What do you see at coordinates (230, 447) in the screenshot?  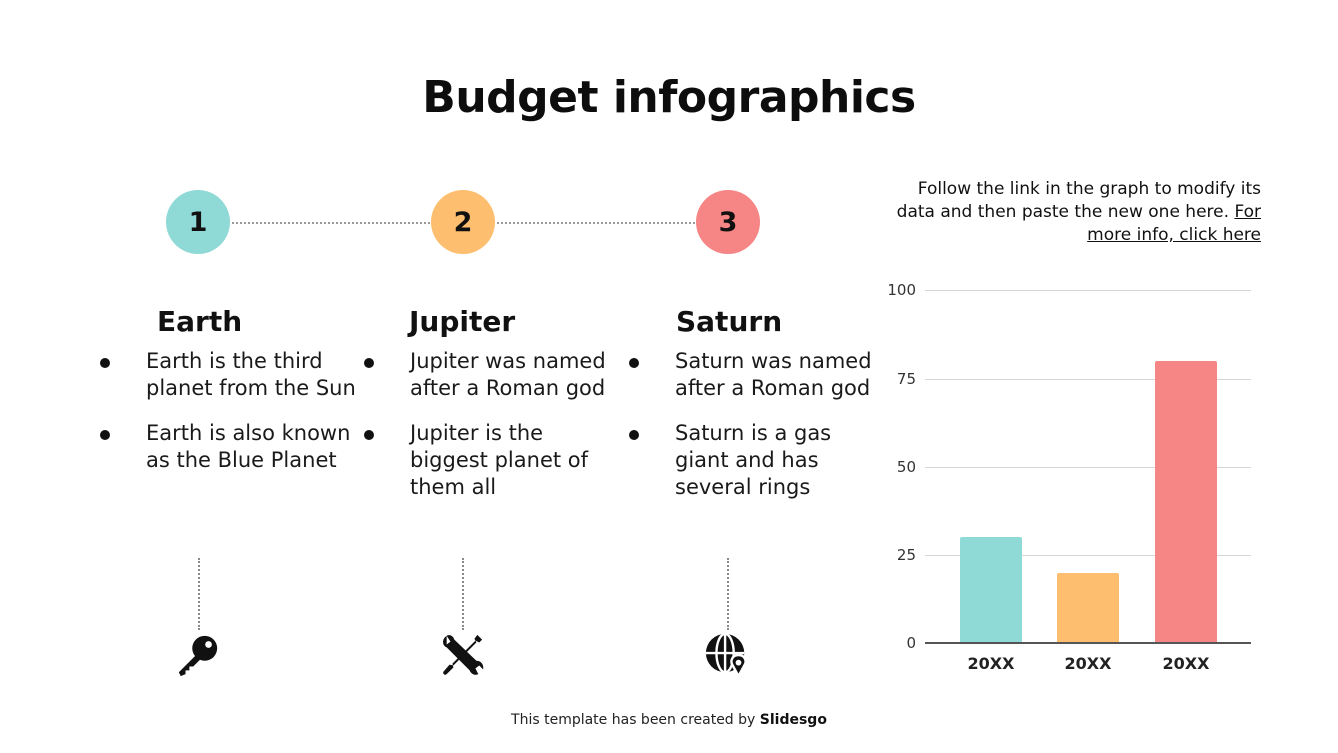 I see `list-item: Earth is also known as the Blue Planet` at bounding box center [230, 447].